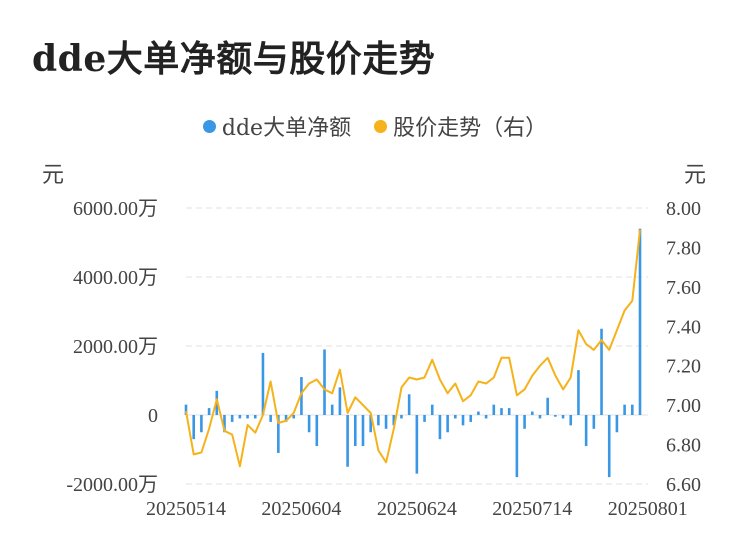 The image size is (750, 558). Describe the element at coordinates (115, 347) in the screenshot. I see `left-tick-label: 2000.00万` at that location.